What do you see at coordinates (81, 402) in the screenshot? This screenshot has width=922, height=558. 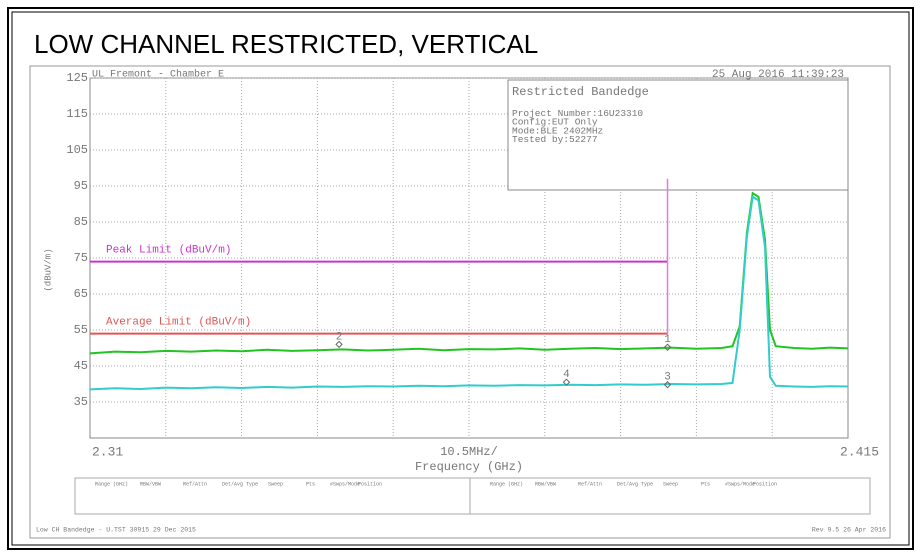 I see `y-tick-label: 35` at bounding box center [81, 402].